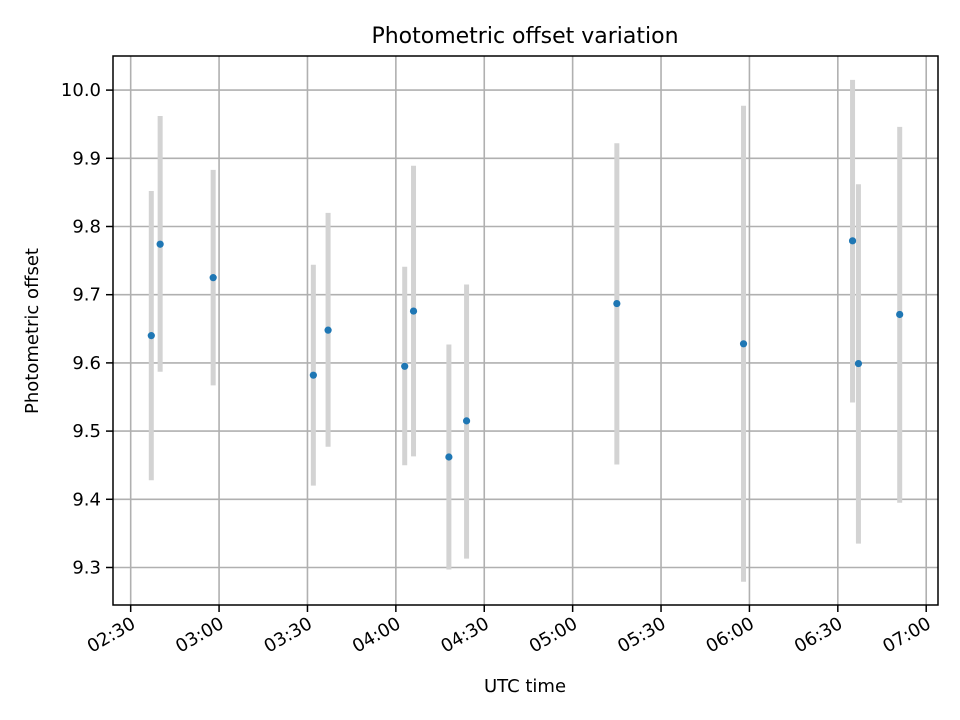  Describe the element at coordinates (81, 90) in the screenshot. I see `y-tick-label: 10.0` at that location.